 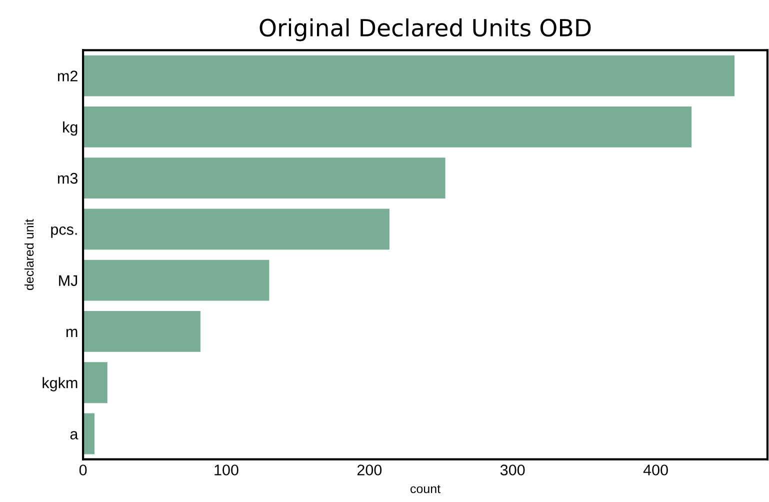 I want to click on y-tick-label: a, so click(x=74, y=435).